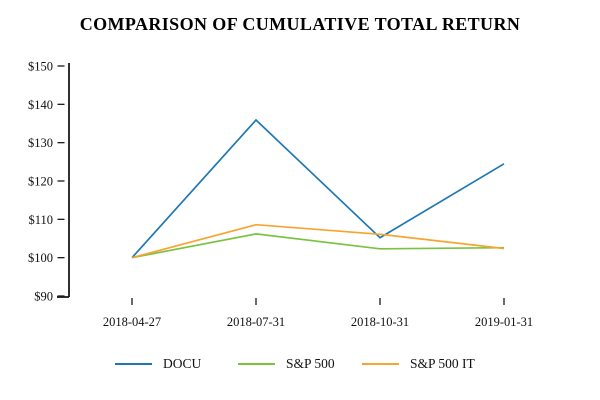  I want to click on legend-label-sp500it: S&P 500 IT, so click(442, 363).